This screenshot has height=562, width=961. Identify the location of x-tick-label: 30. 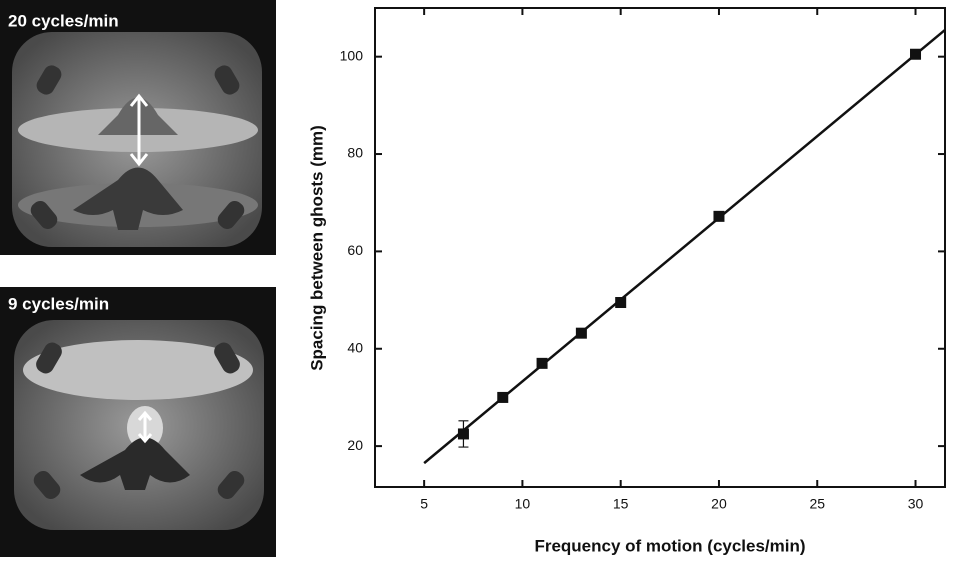
(916, 504).